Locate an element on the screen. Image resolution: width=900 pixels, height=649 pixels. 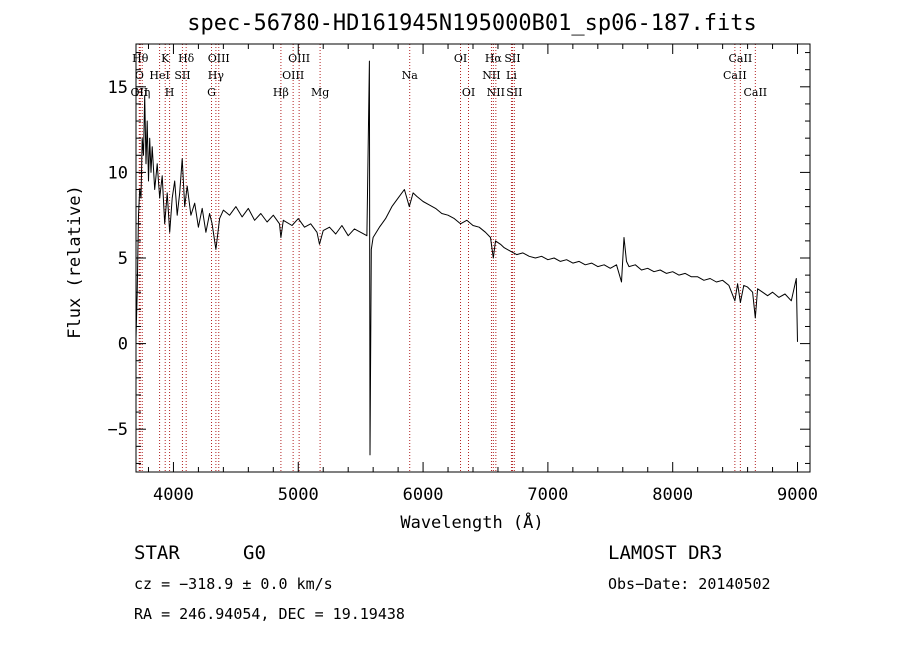
x-tick-label: 4000 is located at coordinates (173, 495).